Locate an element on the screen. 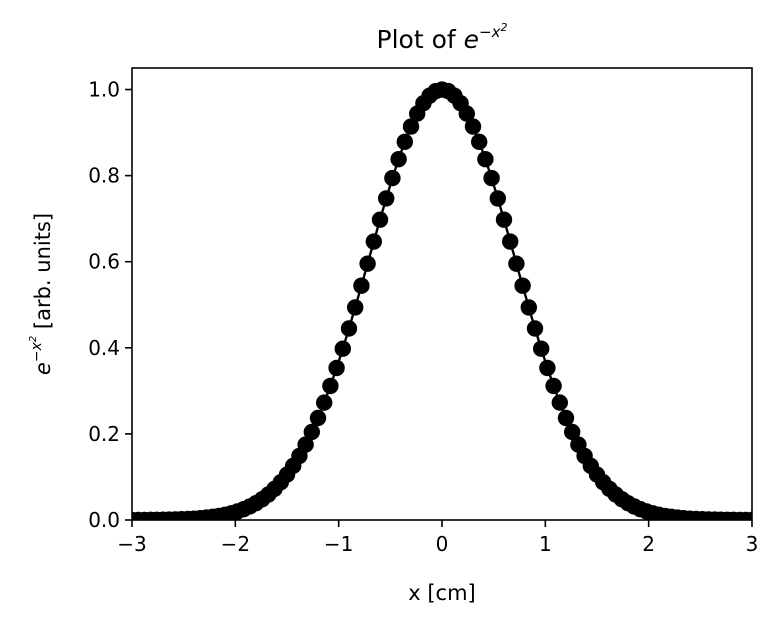 This screenshot has width=781, height=628. y-tick-label: 0.2 is located at coordinates (104, 434).